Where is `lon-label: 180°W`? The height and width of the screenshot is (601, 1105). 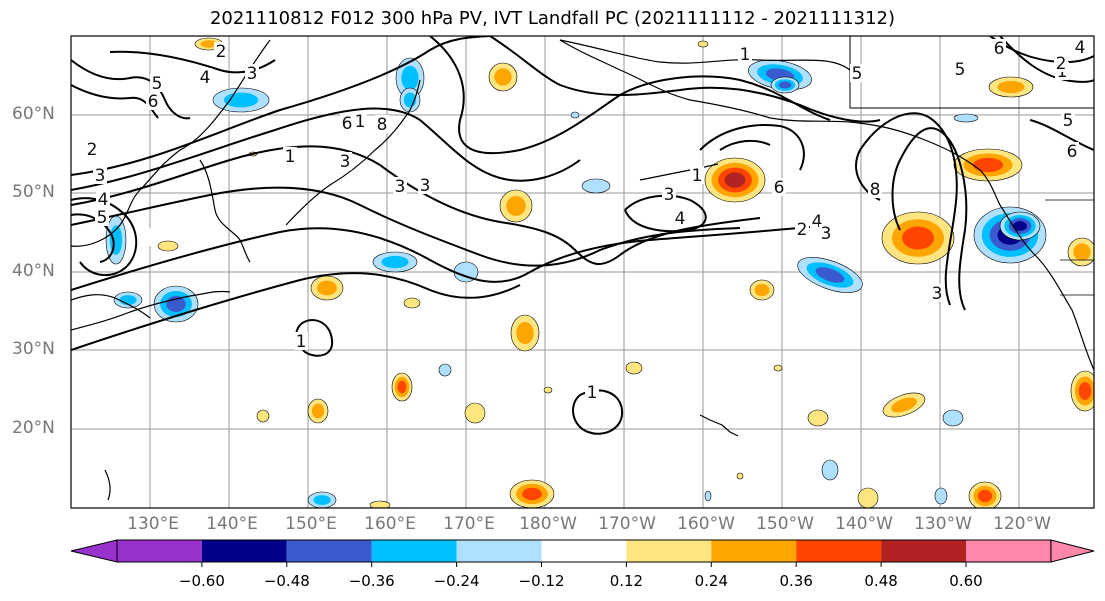 lon-label: 180°W is located at coordinates (548, 524).